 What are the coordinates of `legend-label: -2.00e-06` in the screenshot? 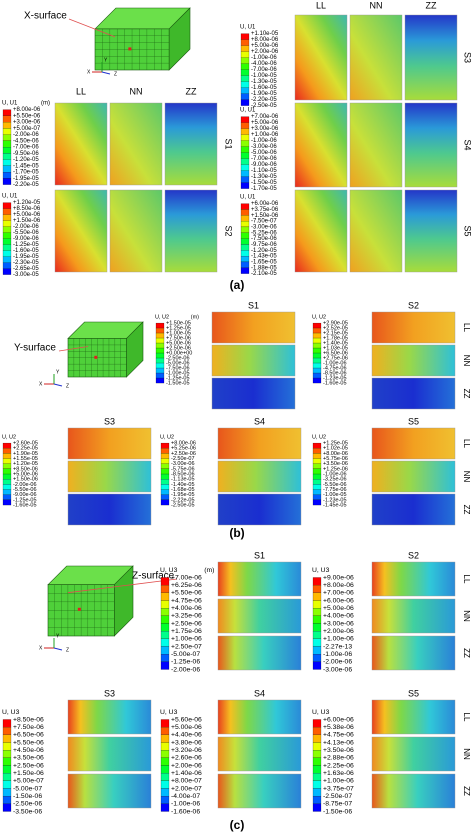 It's located at (25, 485).